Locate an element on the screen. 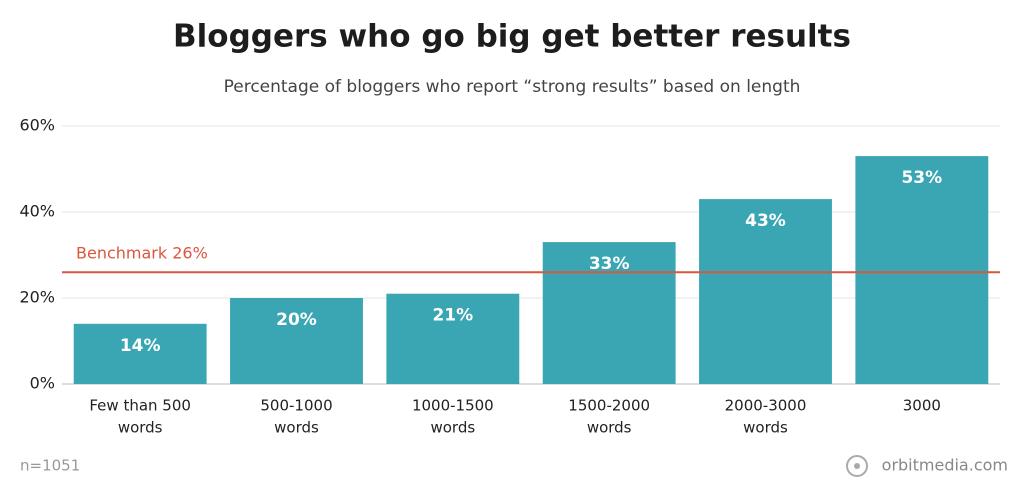 The height and width of the screenshot is (488, 1024). value-label: 21% is located at coordinates (452, 316).